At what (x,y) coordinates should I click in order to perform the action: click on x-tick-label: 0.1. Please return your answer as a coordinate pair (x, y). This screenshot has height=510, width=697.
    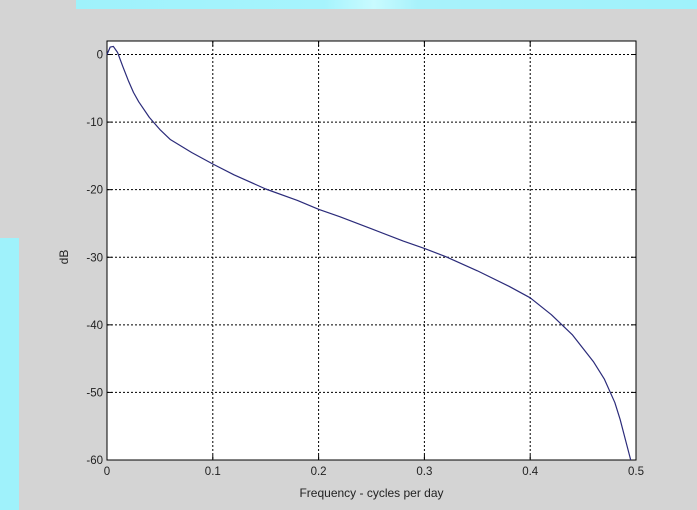
    Looking at the image, I should click on (213, 472).